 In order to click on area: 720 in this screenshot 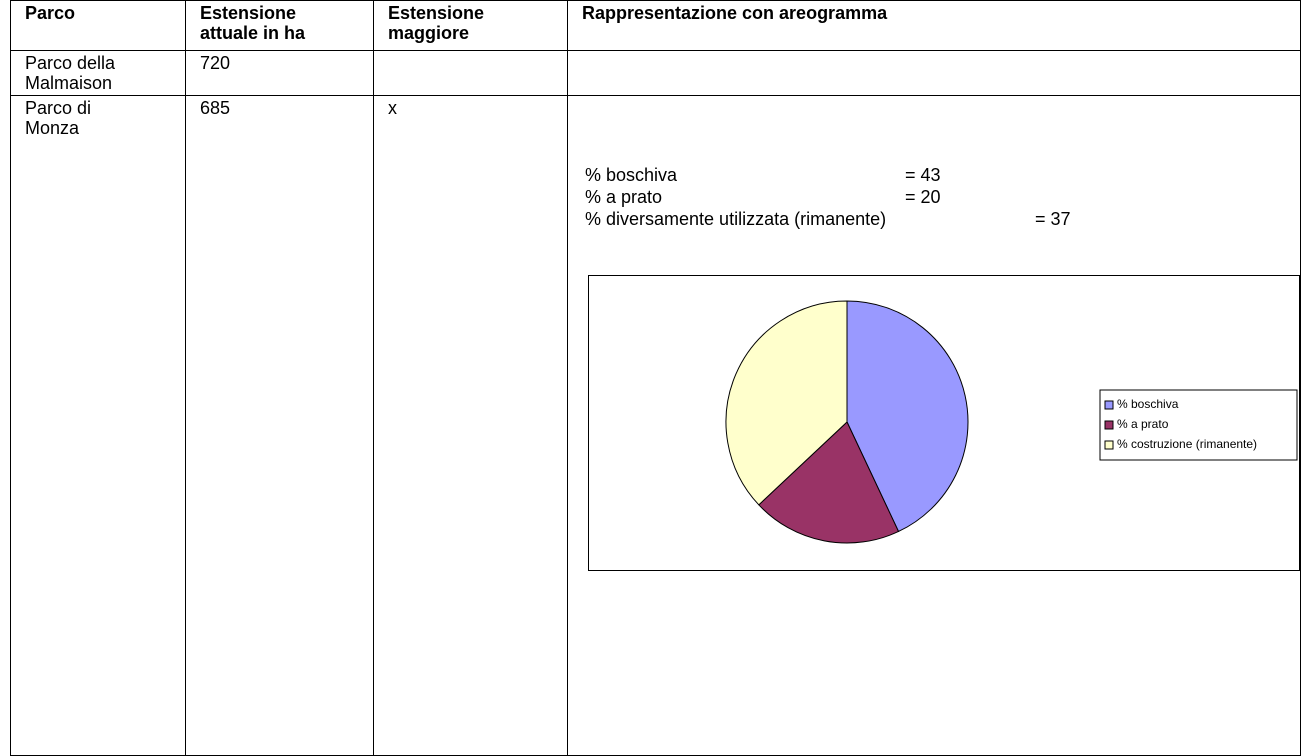, I will do `click(215, 63)`.